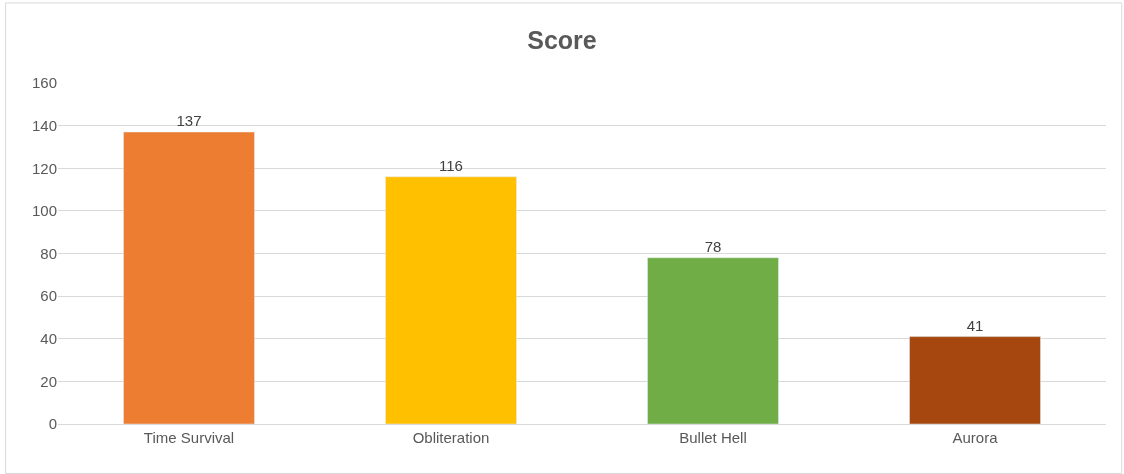 The height and width of the screenshot is (474, 1124). Describe the element at coordinates (713, 437) in the screenshot. I see `x-tick-label: Bullet Hell` at that location.